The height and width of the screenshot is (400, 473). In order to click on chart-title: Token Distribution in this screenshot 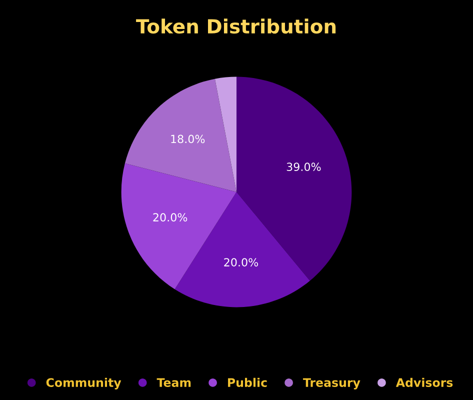, I will do `click(236, 26)`.